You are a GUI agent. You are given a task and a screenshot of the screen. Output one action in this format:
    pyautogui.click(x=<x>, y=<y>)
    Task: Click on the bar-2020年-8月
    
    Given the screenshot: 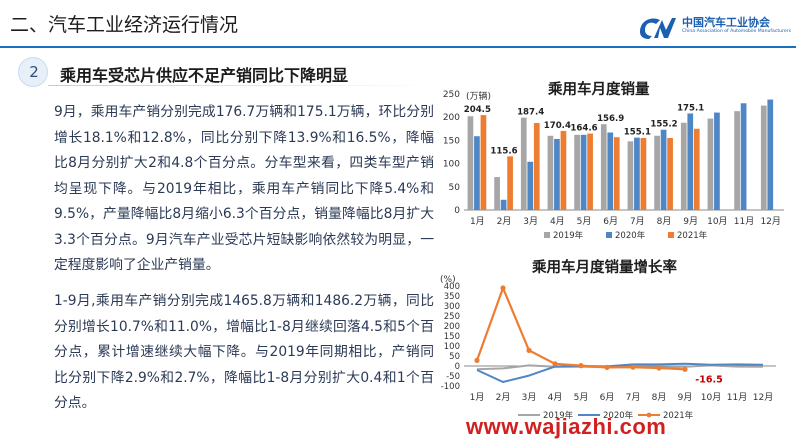 What is the action you would take?
    pyautogui.click(x=663, y=169)
    